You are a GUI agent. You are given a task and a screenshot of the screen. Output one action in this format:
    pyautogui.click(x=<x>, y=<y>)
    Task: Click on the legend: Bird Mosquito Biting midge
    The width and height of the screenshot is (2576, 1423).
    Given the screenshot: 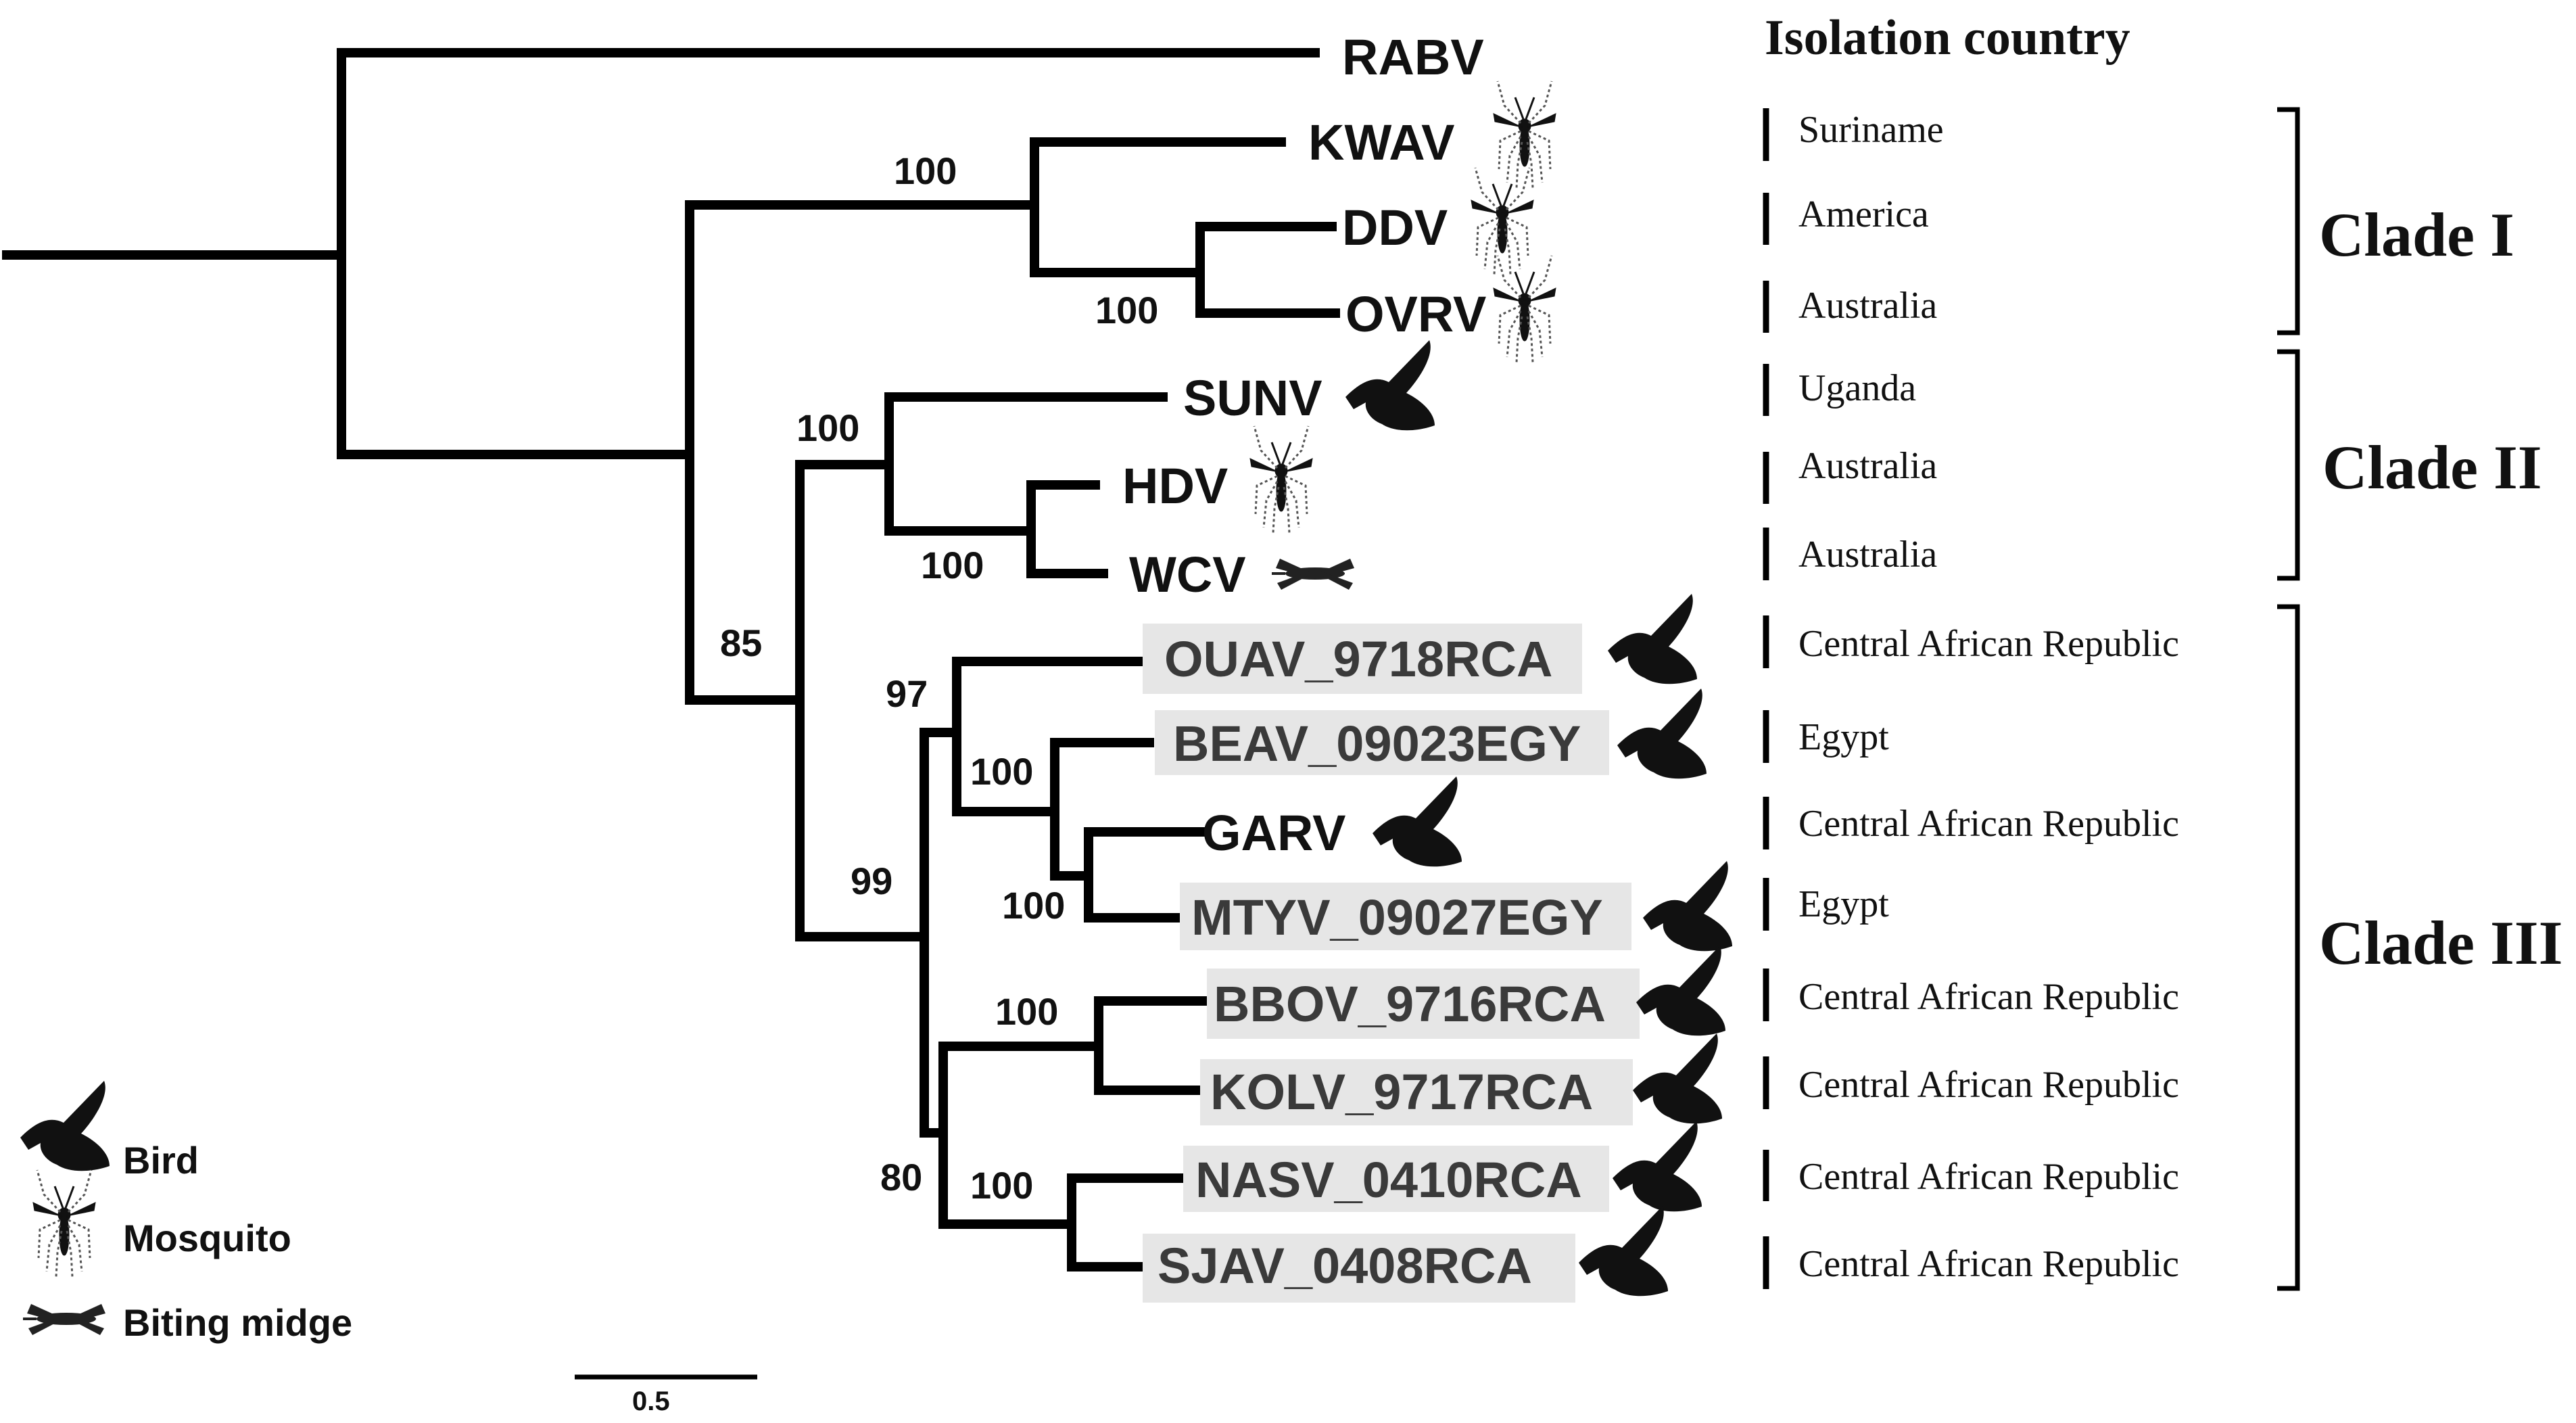 What is the action you would take?
    pyautogui.click(x=186, y=1212)
    